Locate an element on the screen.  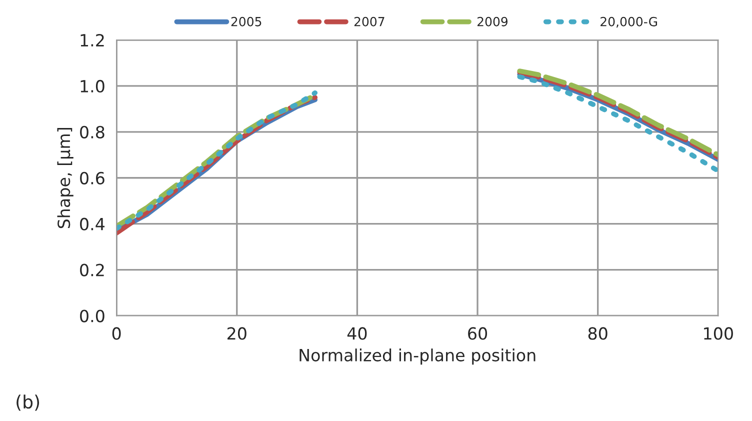
x-tick-label: 20 is located at coordinates (236, 333).